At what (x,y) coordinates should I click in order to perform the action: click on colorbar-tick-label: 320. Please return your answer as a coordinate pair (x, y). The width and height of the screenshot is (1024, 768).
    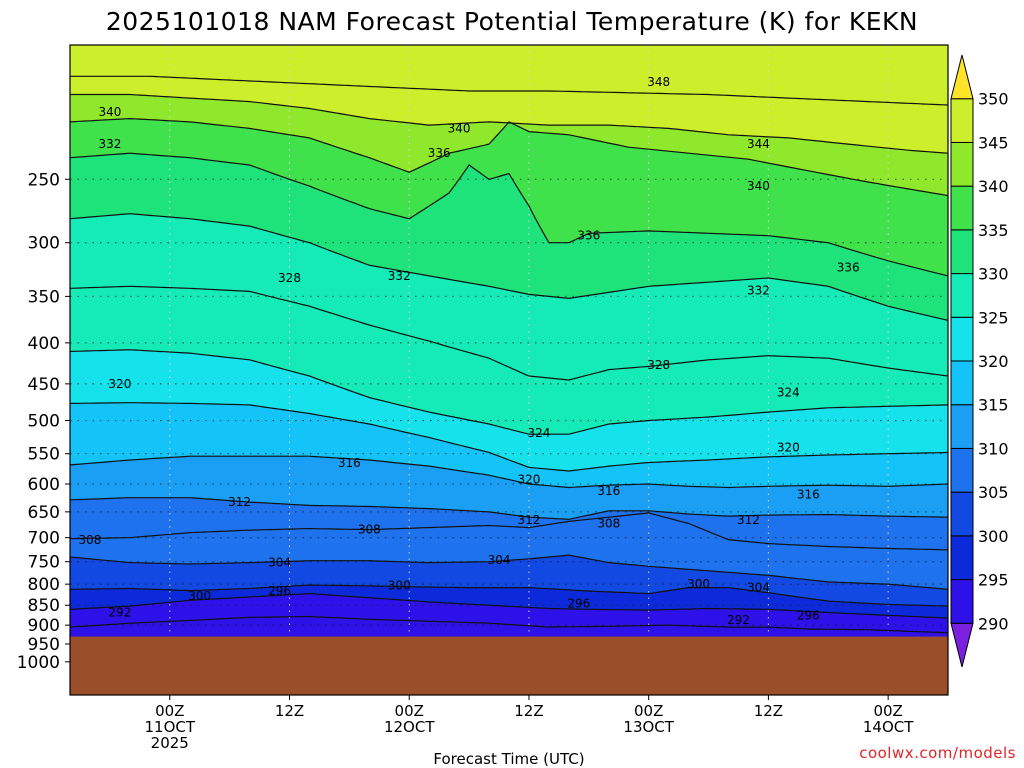
    Looking at the image, I should click on (993, 361).